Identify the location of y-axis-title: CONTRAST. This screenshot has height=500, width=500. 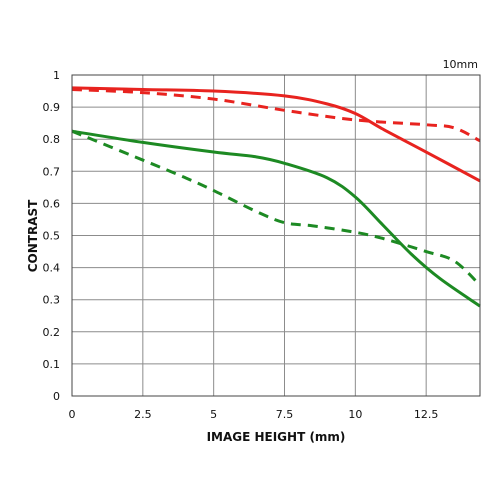
(33, 235).